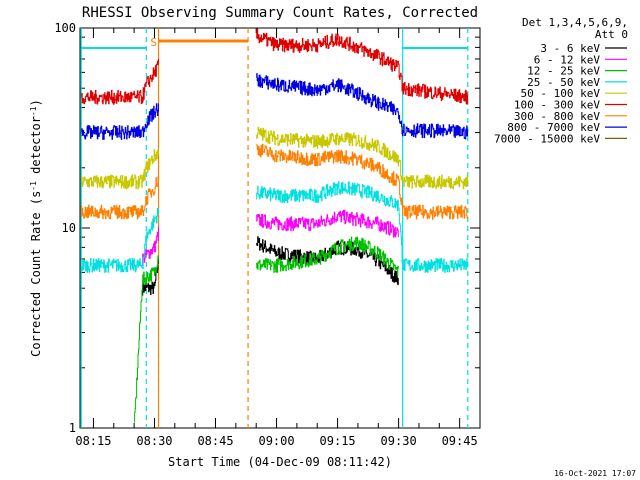 Image resolution: width=640 pixels, height=480 pixels. Describe the element at coordinates (36, 274) in the screenshot. I see `y-axis-label-main: Corrected Count Rate (s` at that location.